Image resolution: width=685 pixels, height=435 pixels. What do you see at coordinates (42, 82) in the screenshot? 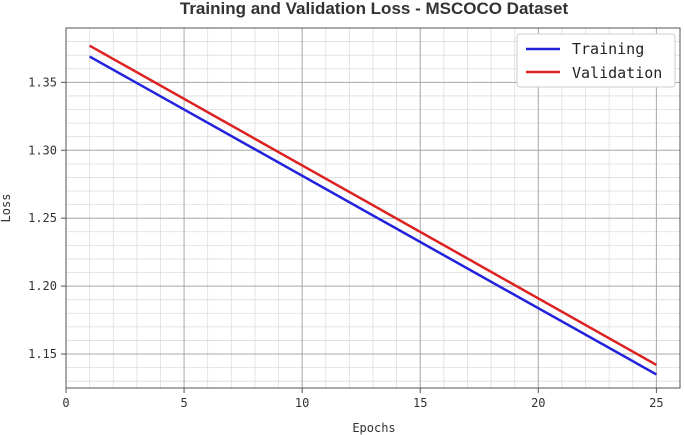
I see `y-tick-label: 1.35` at bounding box center [42, 82].